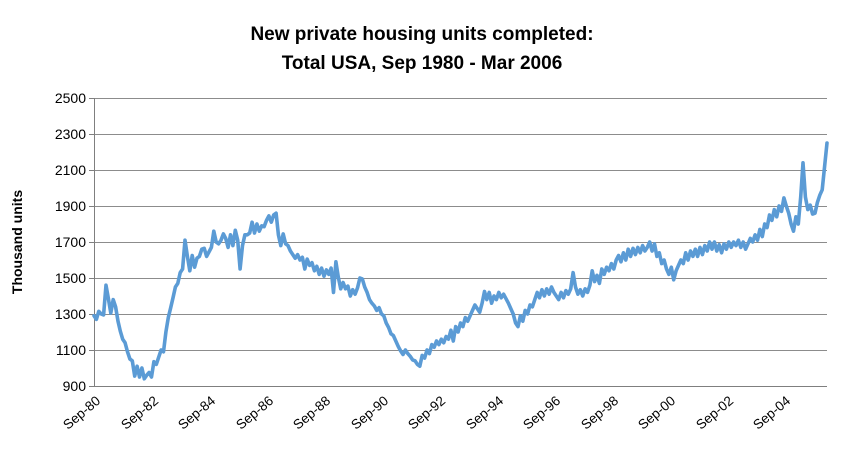 The image size is (844, 470). I want to click on y-tick-label: 1900, so click(70, 206).